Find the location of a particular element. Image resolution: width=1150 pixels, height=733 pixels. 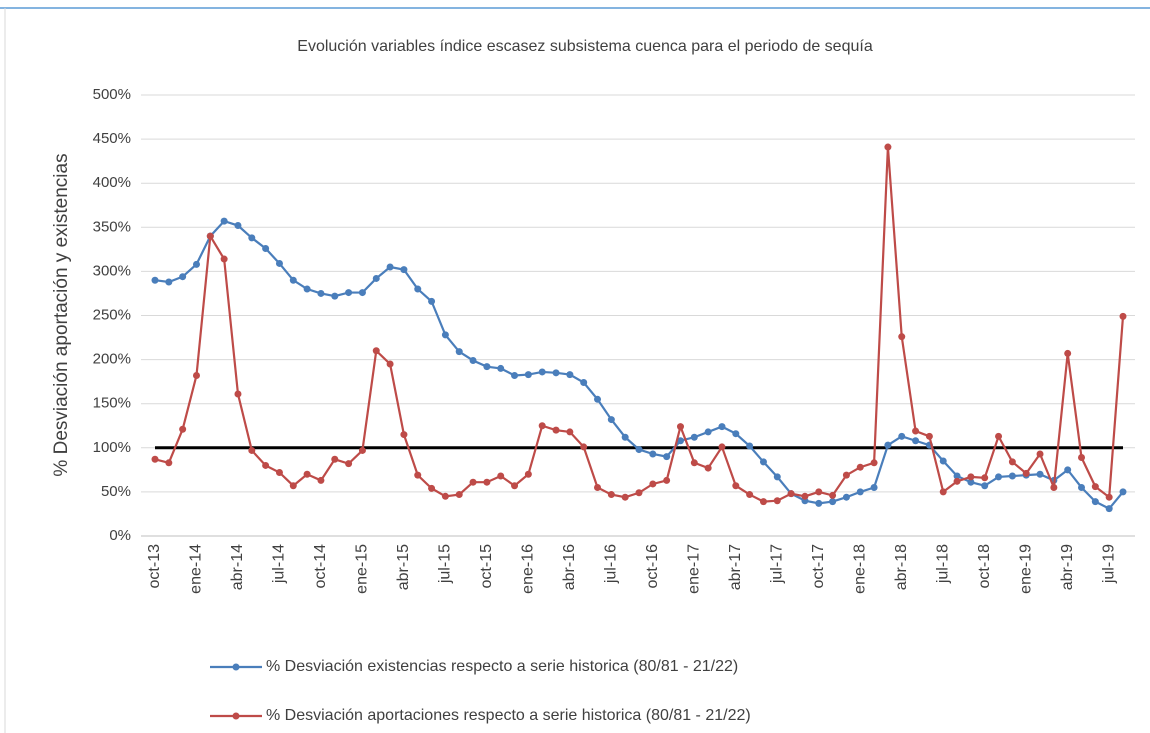

x-tick-label: oct-16 is located at coordinates (652, 566).